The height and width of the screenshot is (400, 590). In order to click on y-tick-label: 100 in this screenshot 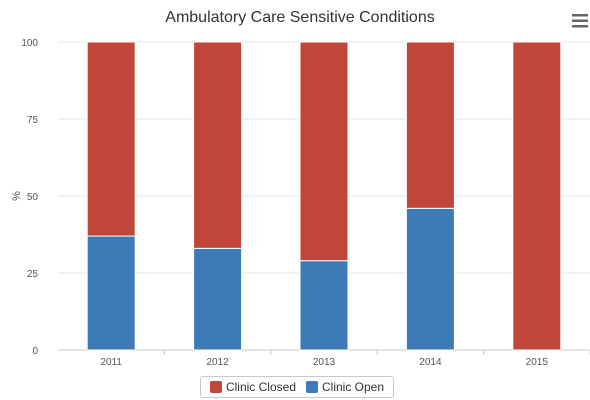, I will do `click(29, 43)`.